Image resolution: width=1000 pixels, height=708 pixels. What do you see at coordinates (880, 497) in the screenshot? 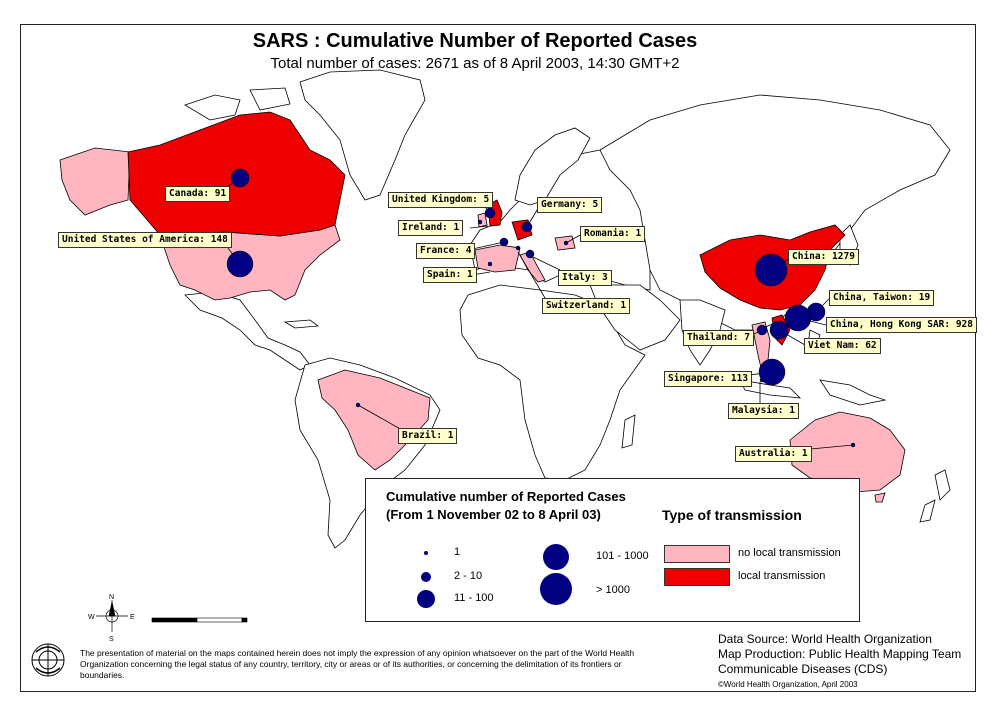
I see `tasmania` at bounding box center [880, 497].